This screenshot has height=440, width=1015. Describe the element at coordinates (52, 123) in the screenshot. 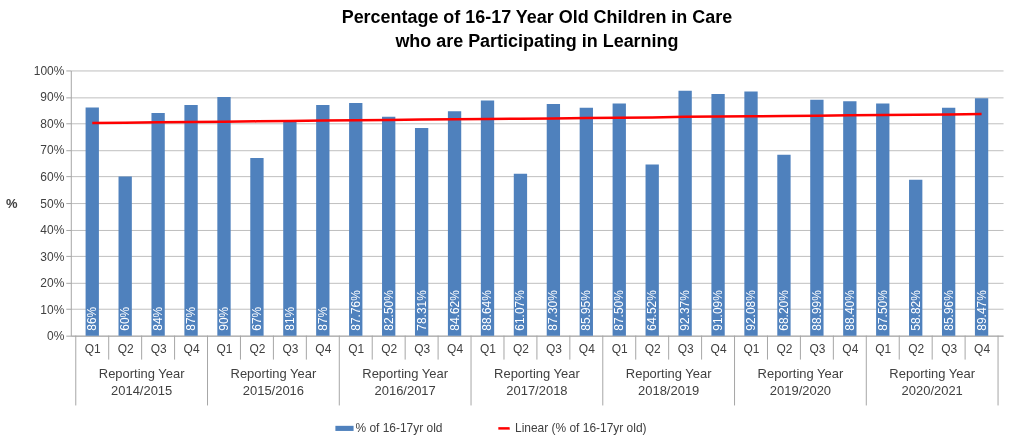

I see `y-tick-label: 80%` at that location.